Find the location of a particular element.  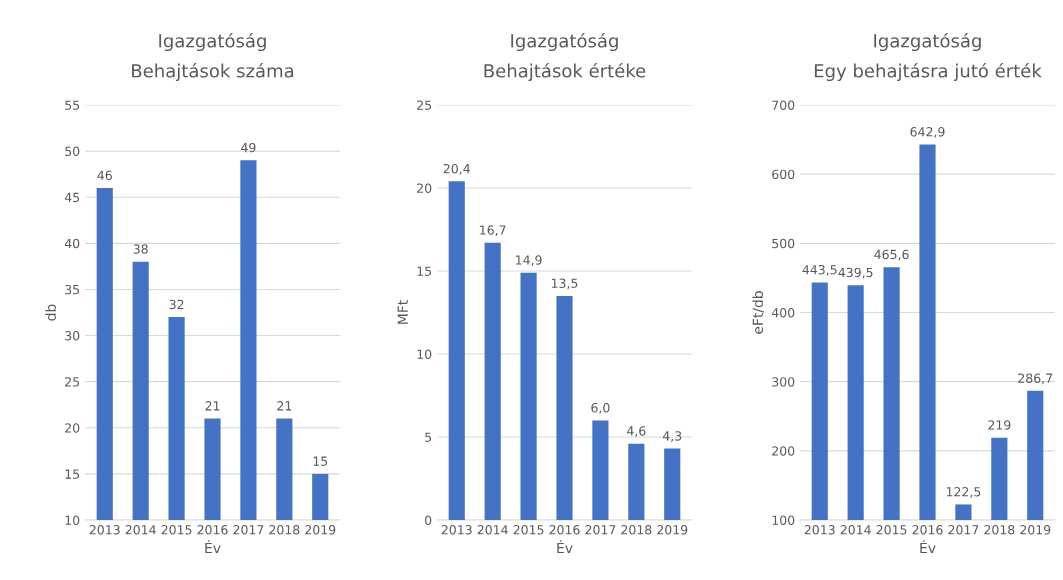

y-tick-label: 50 is located at coordinates (72, 151).